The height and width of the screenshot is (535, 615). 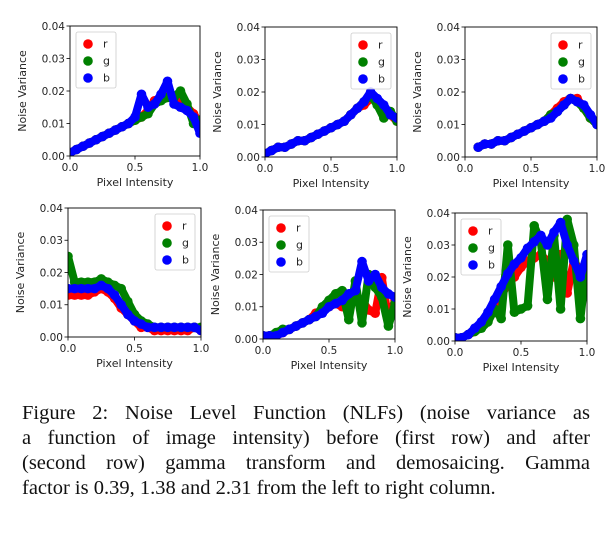 What do you see at coordinates (563, 62) in the screenshot?
I see `legend-marker-g` at bounding box center [563, 62].